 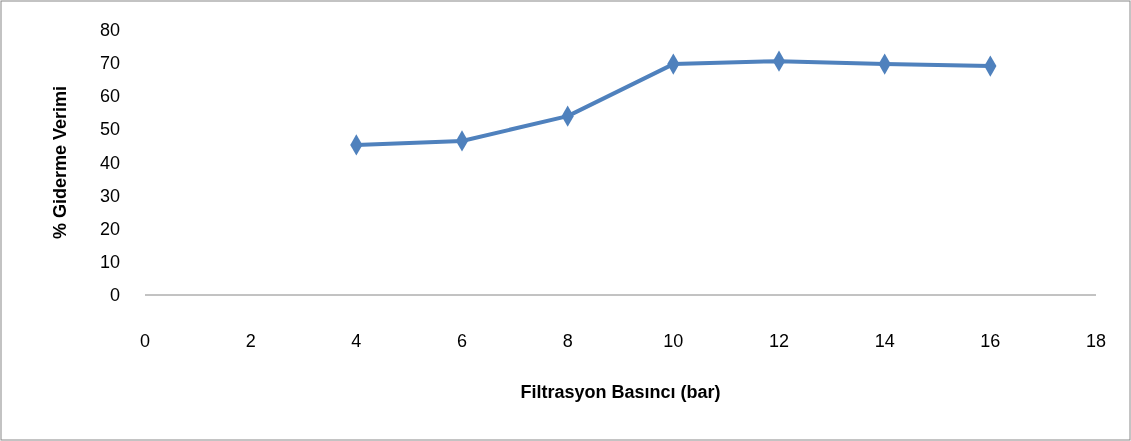 What do you see at coordinates (114, 295) in the screenshot?
I see `y-tick-label: 0` at bounding box center [114, 295].